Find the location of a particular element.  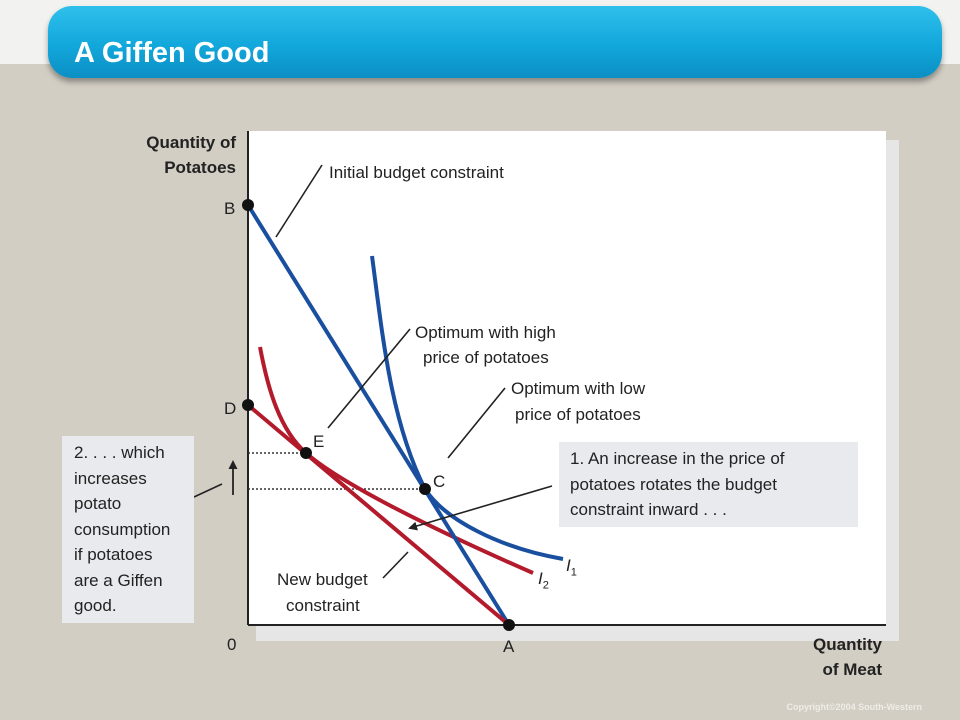

callout-giffen-line: if potatoes is located at coordinates (113, 554).